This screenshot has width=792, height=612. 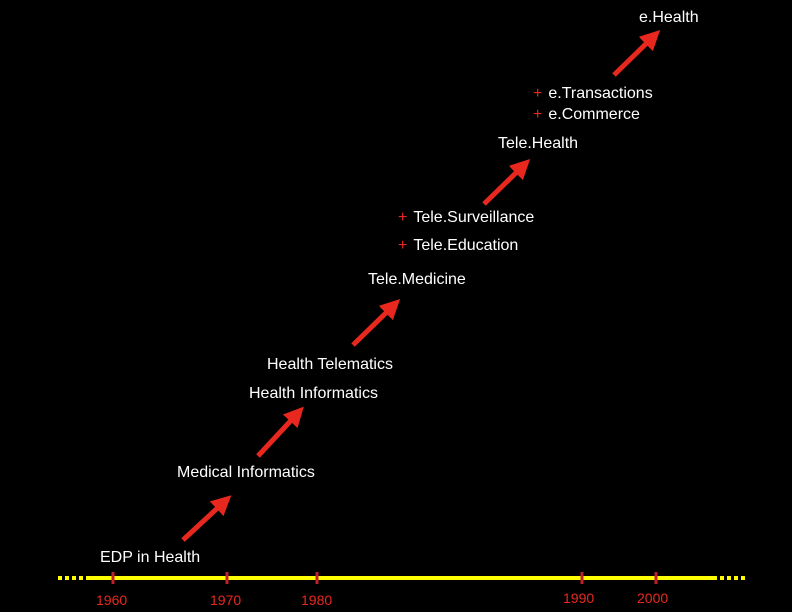 What do you see at coordinates (579, 598) in the screenshot?
I see `year-1990: 1990` at bounding box center [579, 598].